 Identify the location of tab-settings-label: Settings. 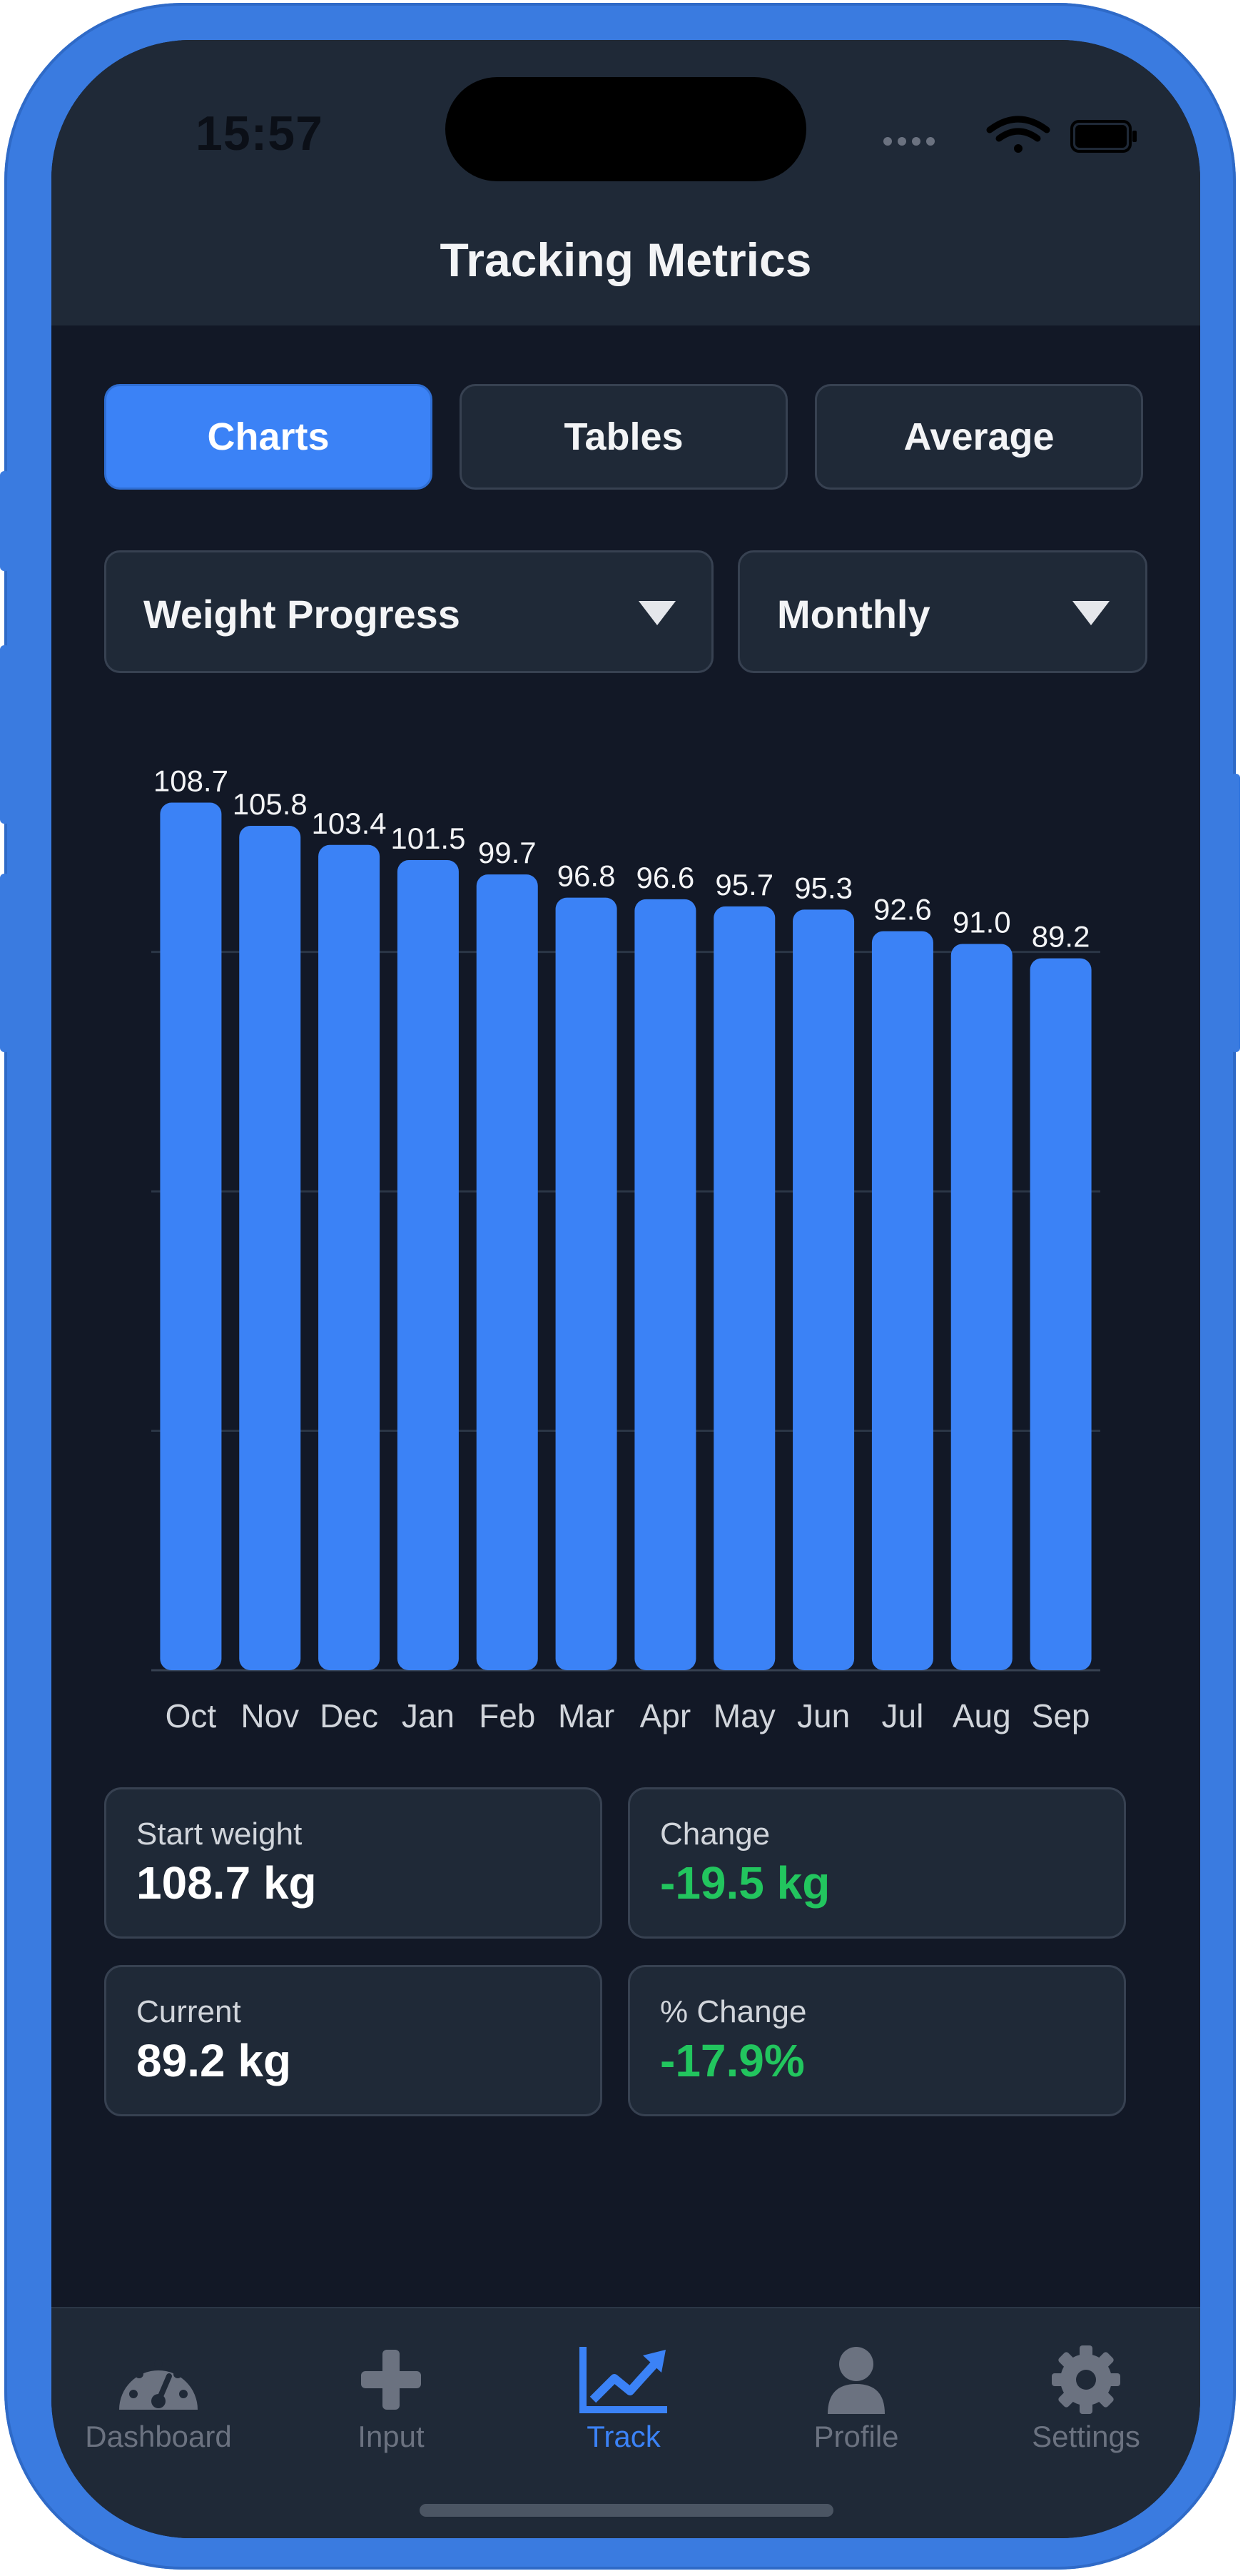
(1086, 2436).